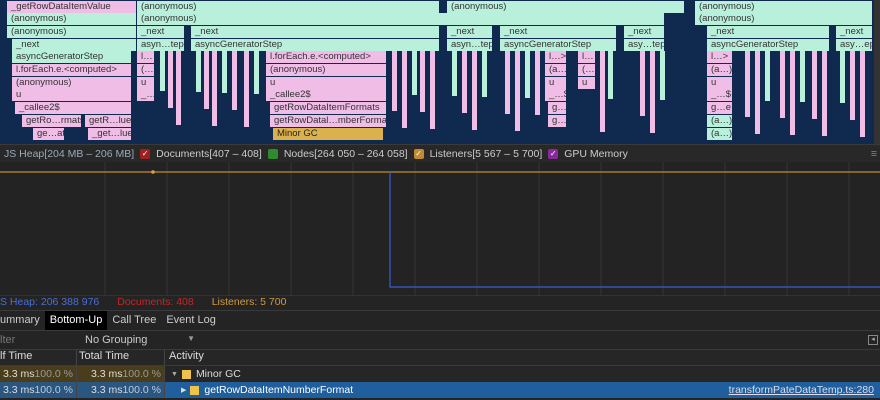  What do you see at coordinates (8, 340) in the screenshot?
I see `filter-input: lter` at bounding box center [8, 340].